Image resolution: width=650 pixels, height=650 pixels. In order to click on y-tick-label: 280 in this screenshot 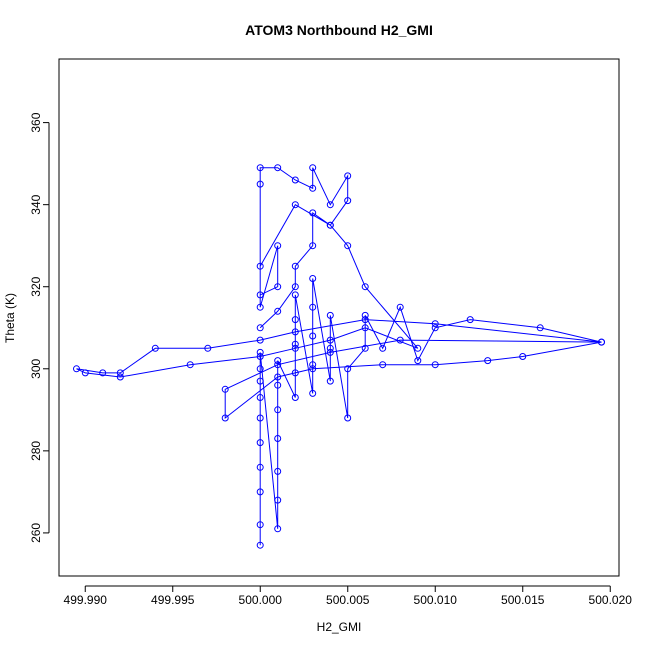, I will do `click(36, 451)`.